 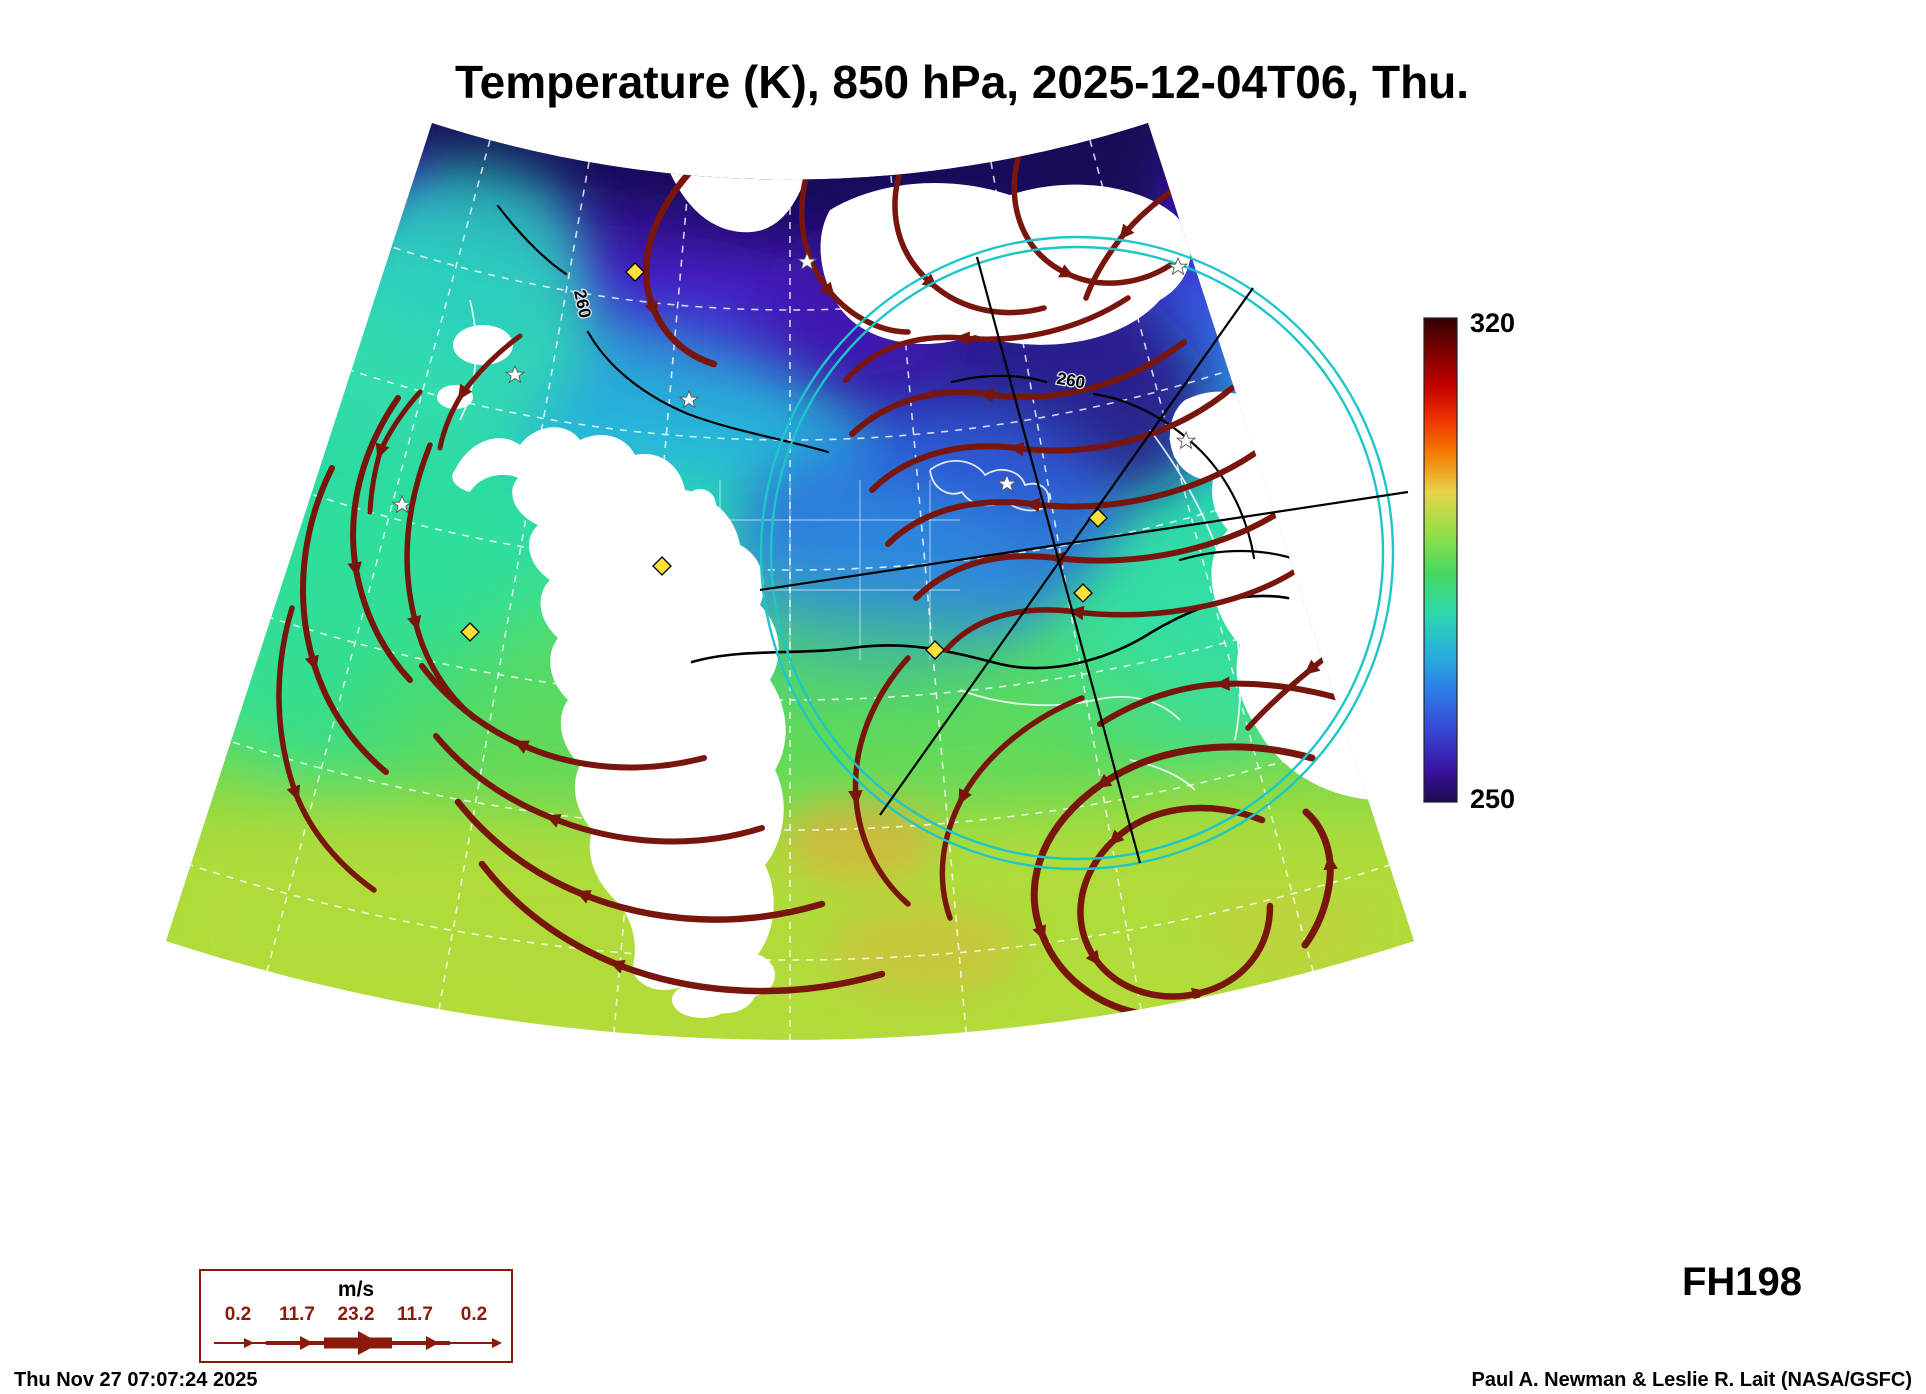 I want to click on colorbar-max-label: 320, so click(x=1492, y=323).